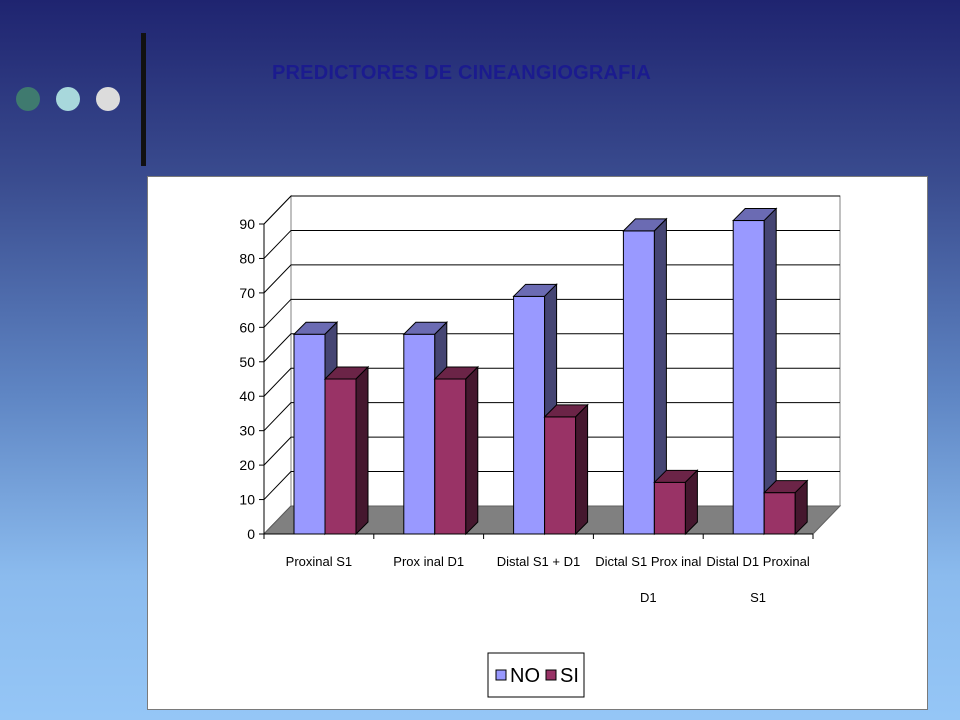  I want to click on legend-label-si: SI, so click(569, 676).